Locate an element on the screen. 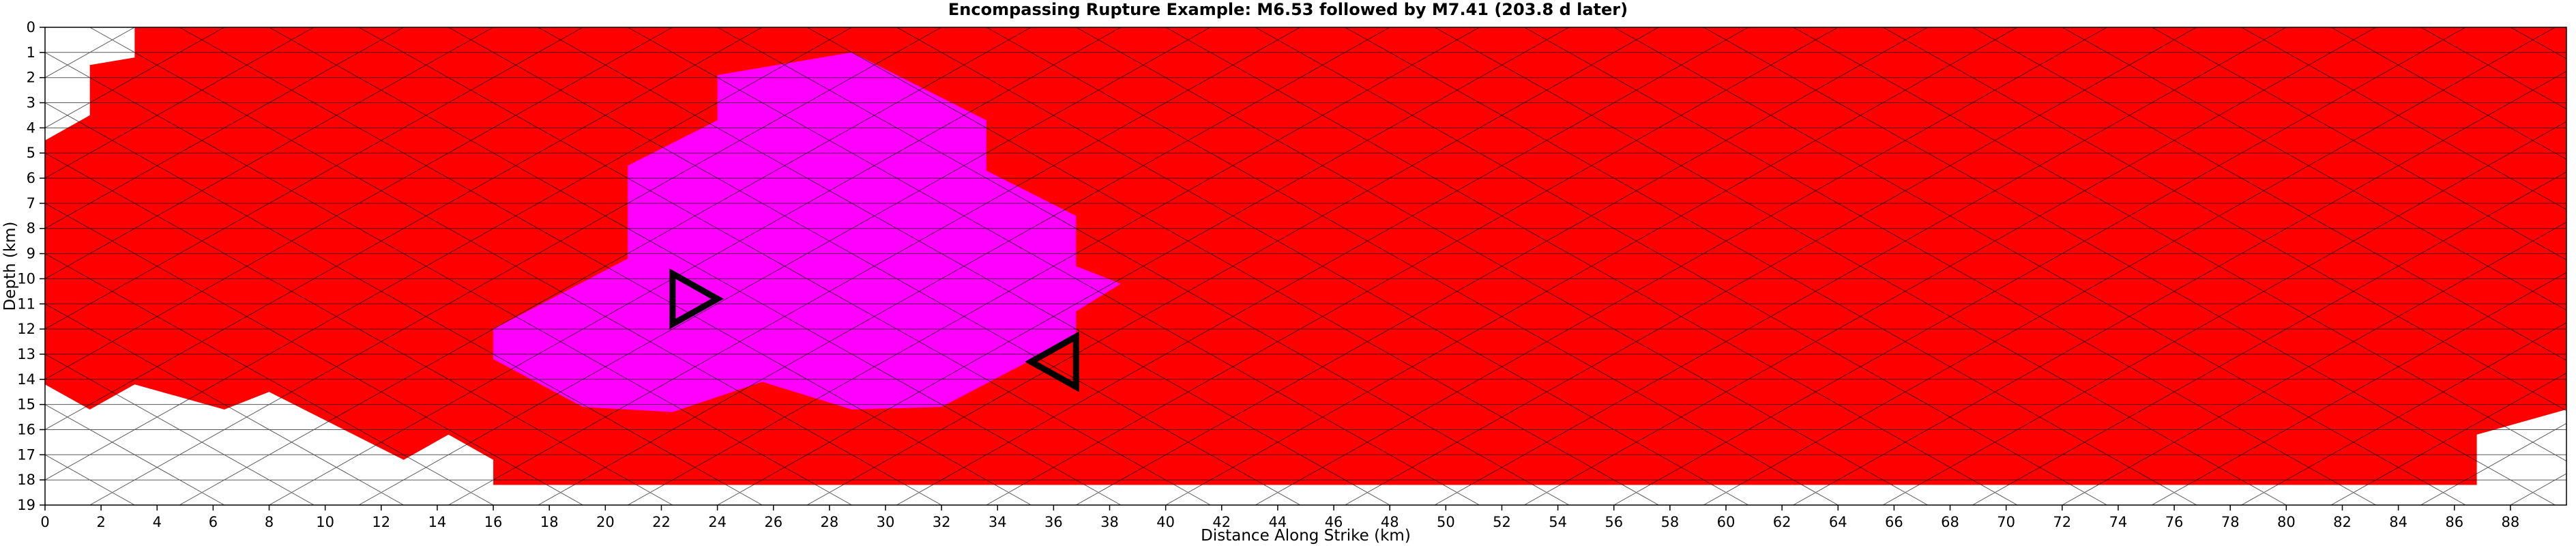 This screenshot has height=546, width=2576. y-tick-label: 11 is located at coordinates (26, 304).